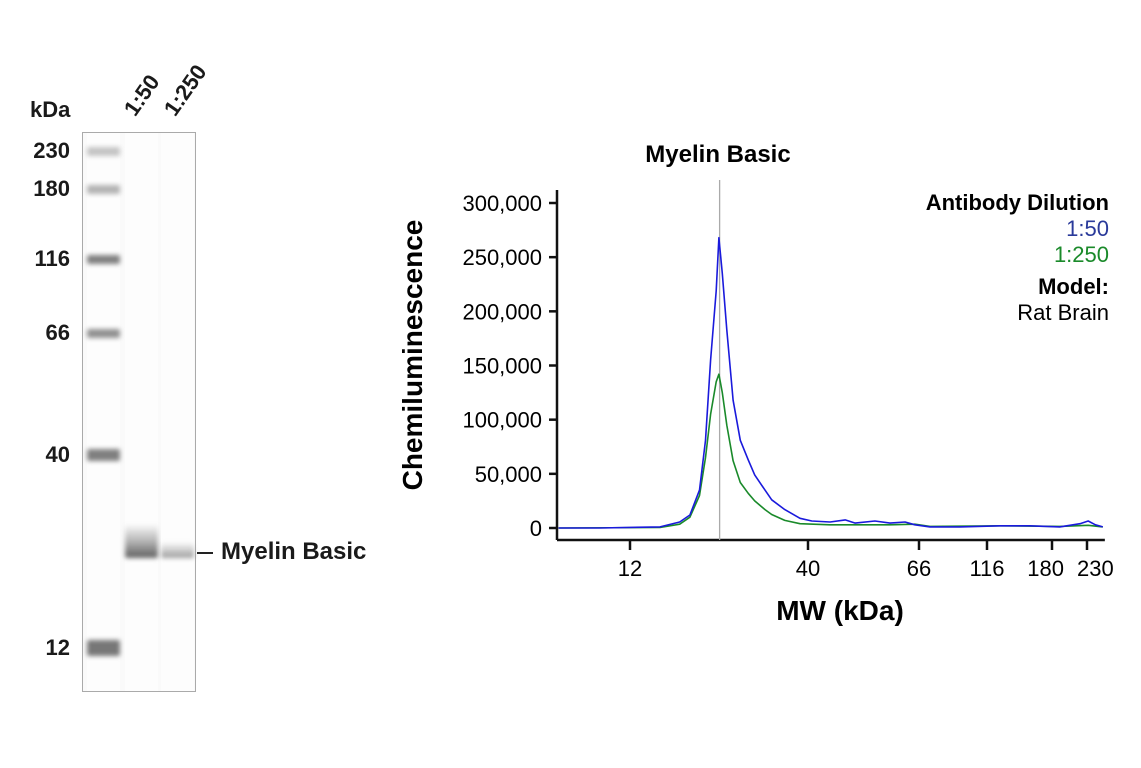 Image resolution: width=1141 pixels, height=768 pixels. What do you see at coordinates (502, 420) in the screenshot?
I see `y-tick-label: 100,000` at bounding box center [502, 420].